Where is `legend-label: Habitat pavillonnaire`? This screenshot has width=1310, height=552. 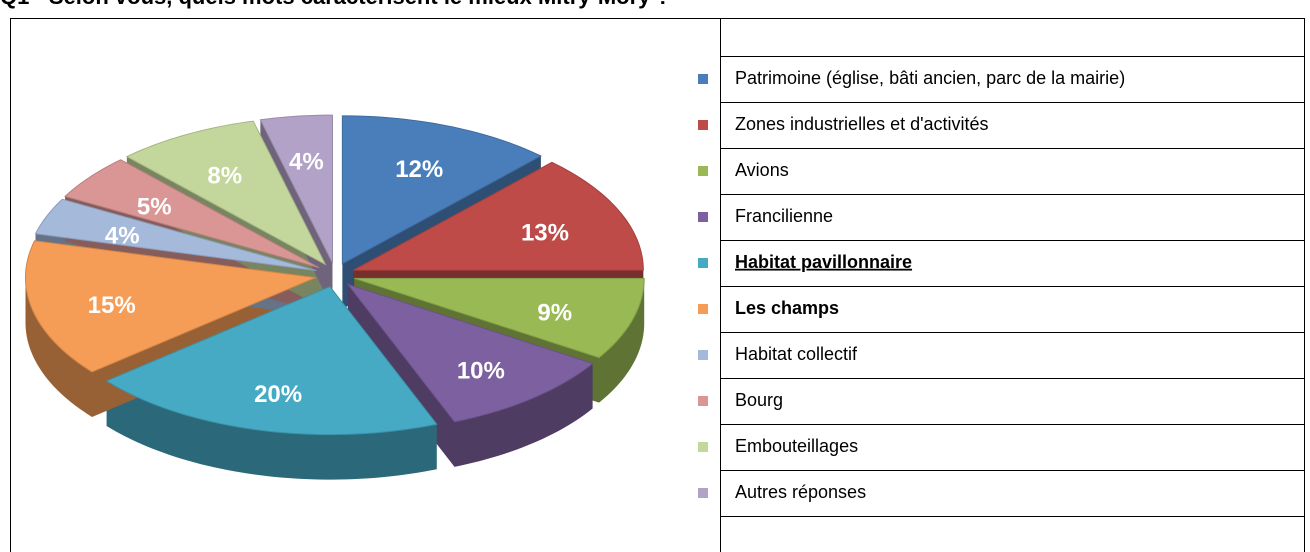
legend-label: Habitat pavillonnaire is located at coordinates (823, 262).